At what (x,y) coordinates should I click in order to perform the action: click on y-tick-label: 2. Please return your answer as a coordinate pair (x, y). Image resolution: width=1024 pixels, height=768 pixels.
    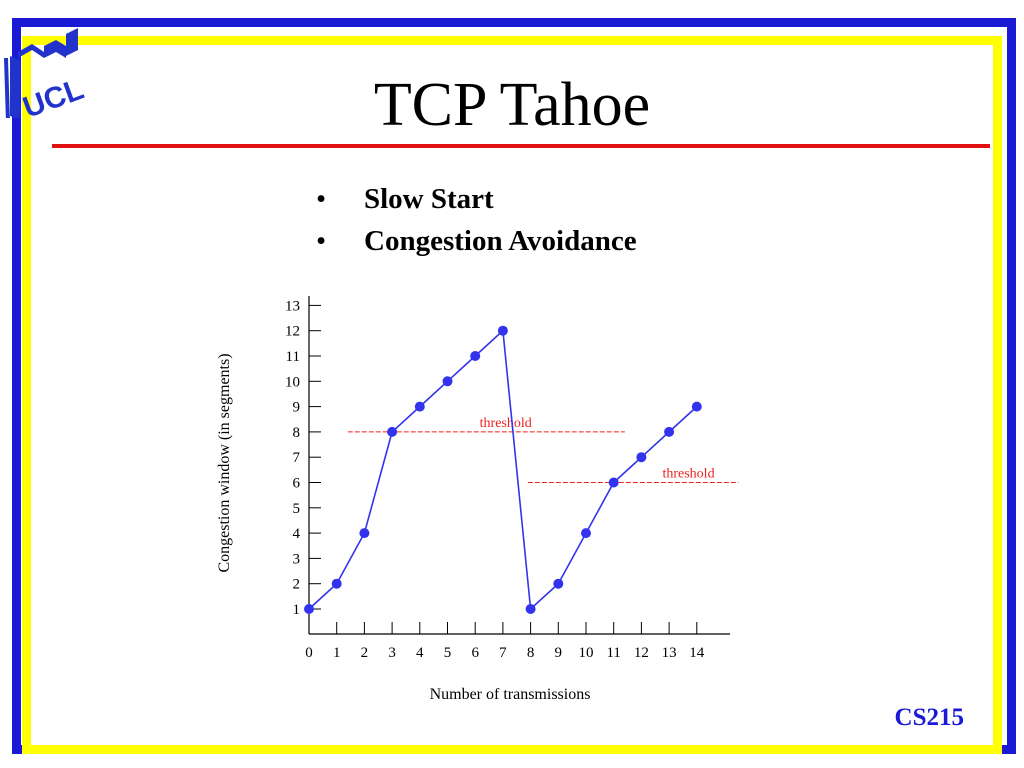
    Looking at the image, I should click on (297, 585).